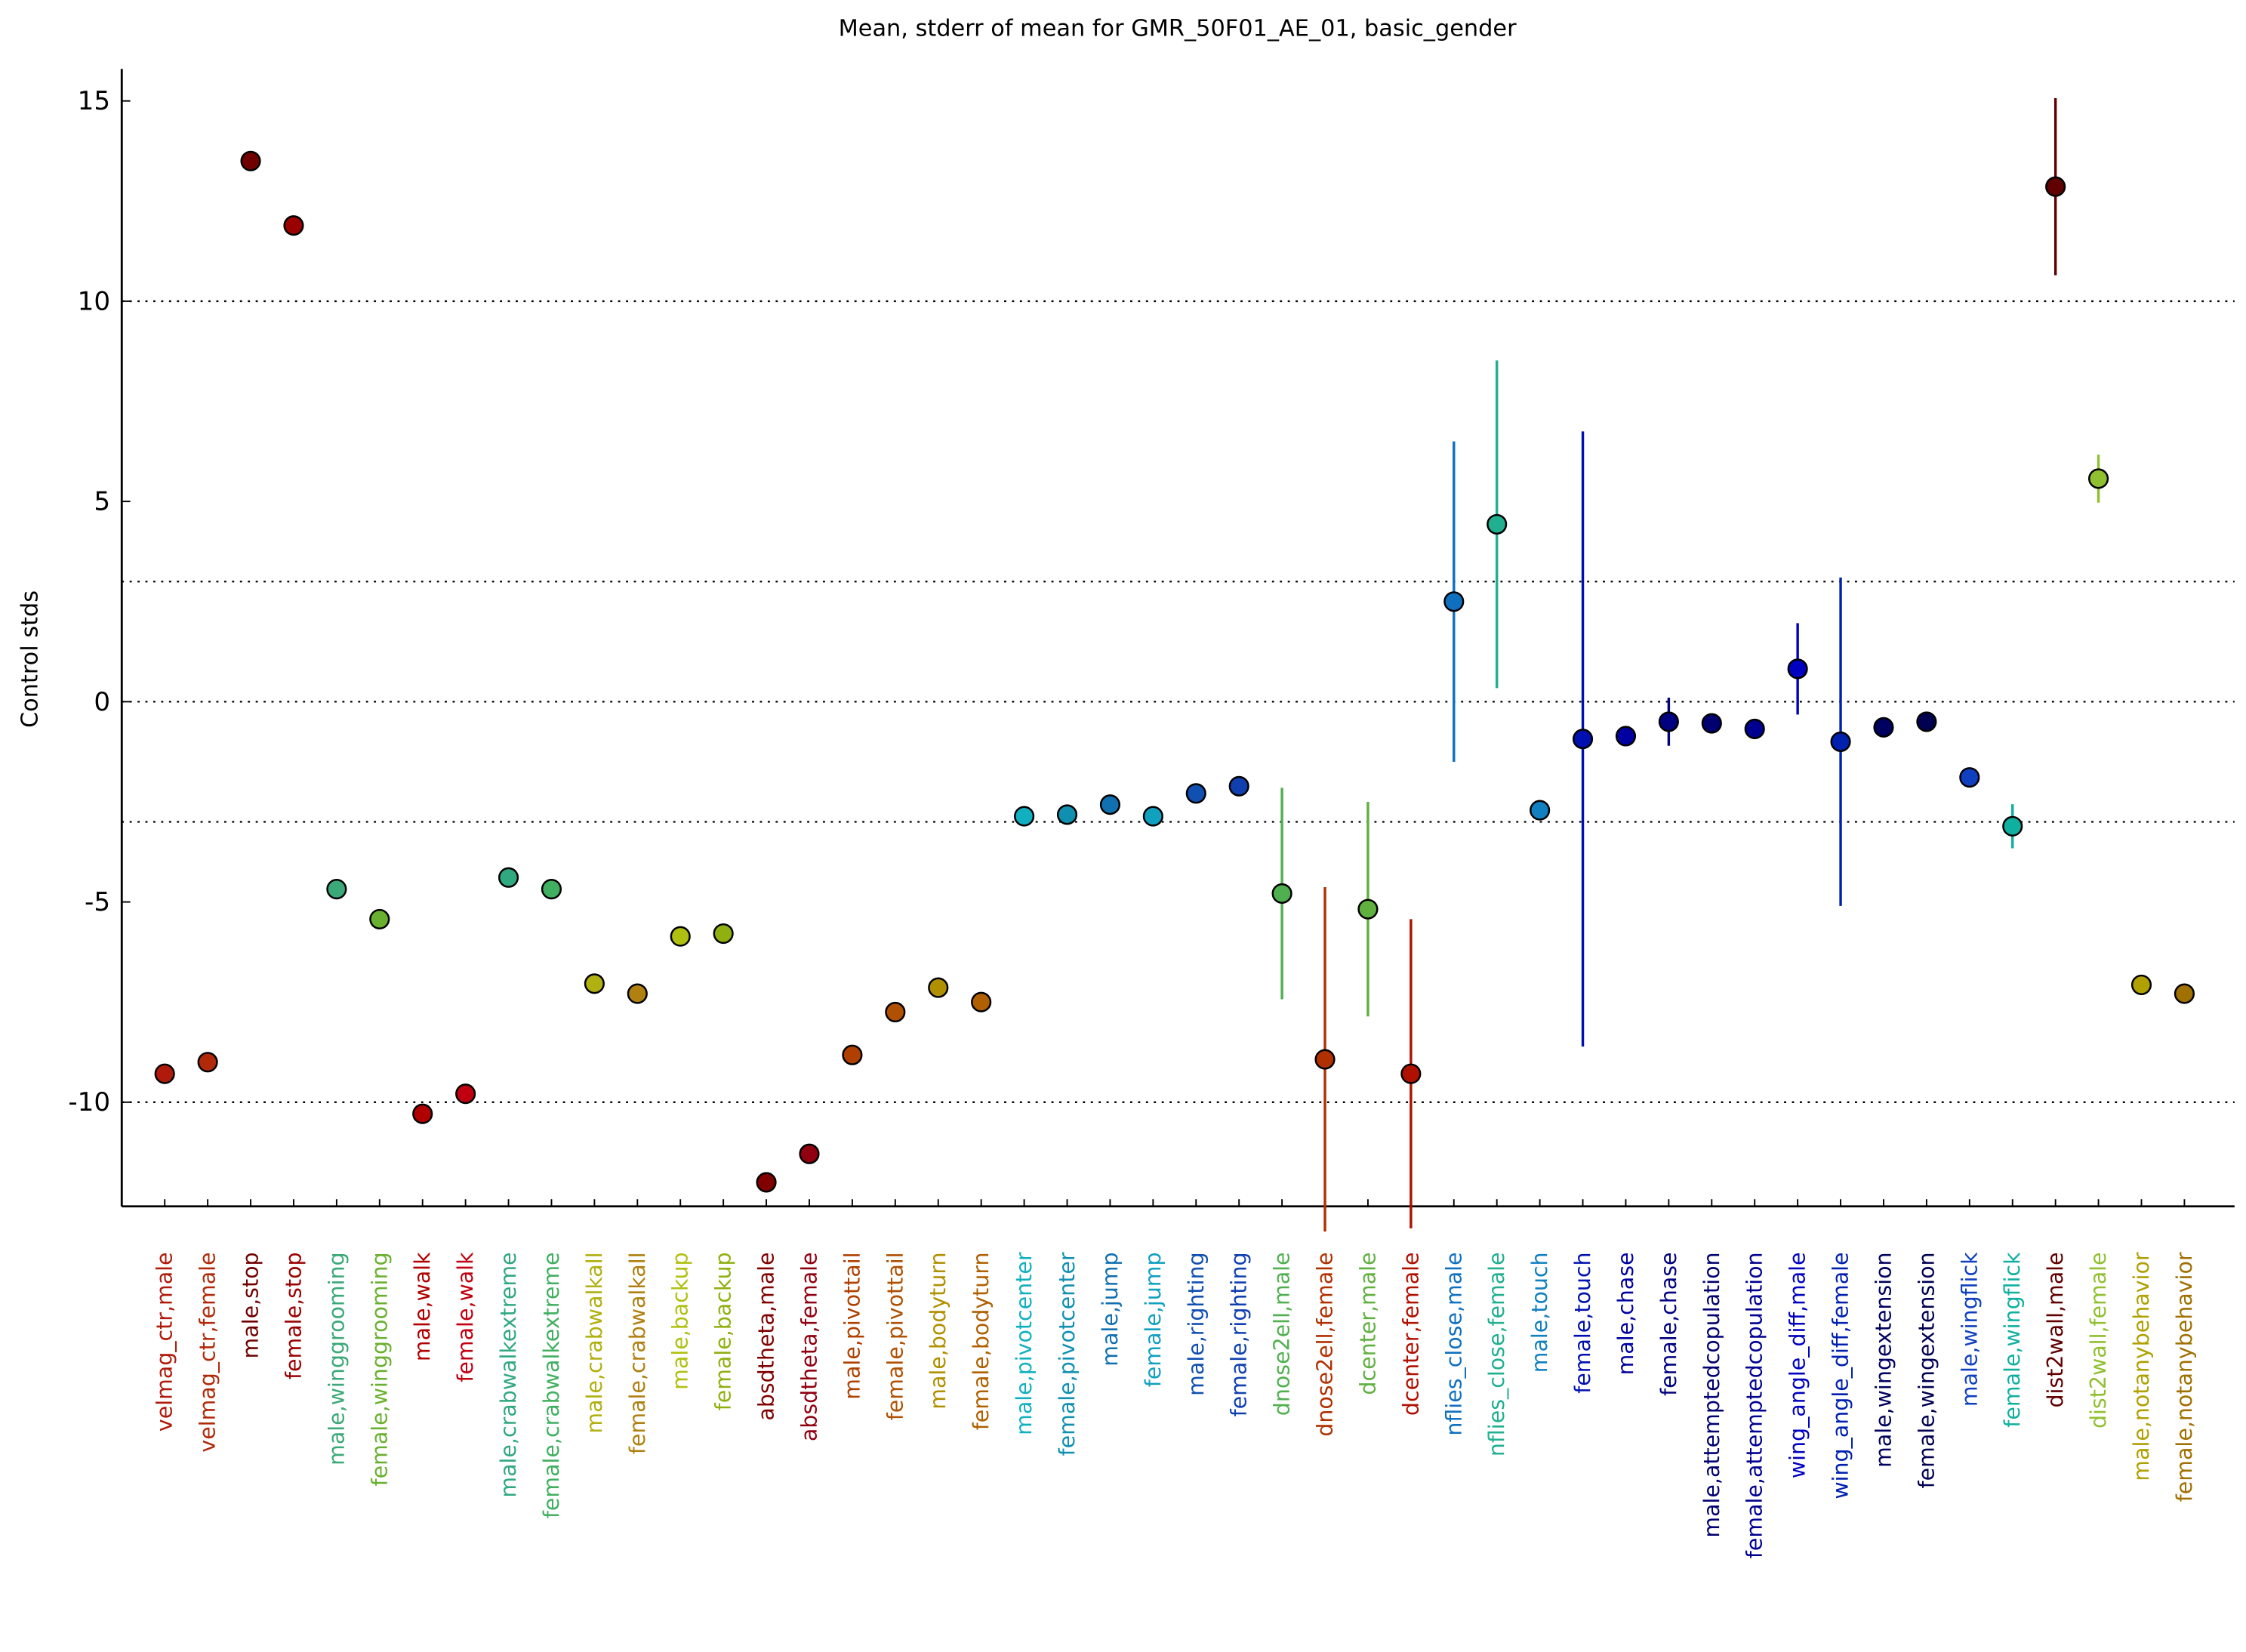 This screenshot has height=1652, width=2246. I want to click on x-tick-label: nflies_close,male, so click(1453, 1343).